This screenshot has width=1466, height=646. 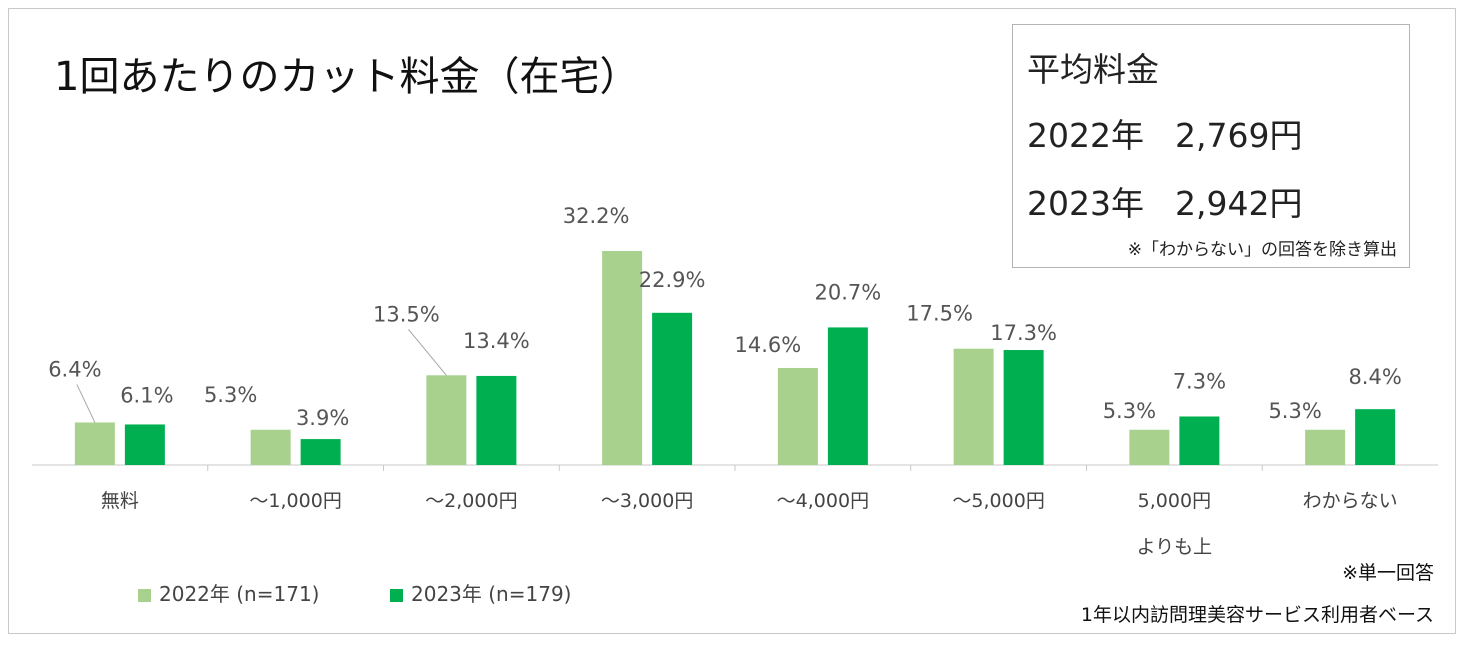 I want to click on category-label: 5,000円, so click(x=1174, y=501).